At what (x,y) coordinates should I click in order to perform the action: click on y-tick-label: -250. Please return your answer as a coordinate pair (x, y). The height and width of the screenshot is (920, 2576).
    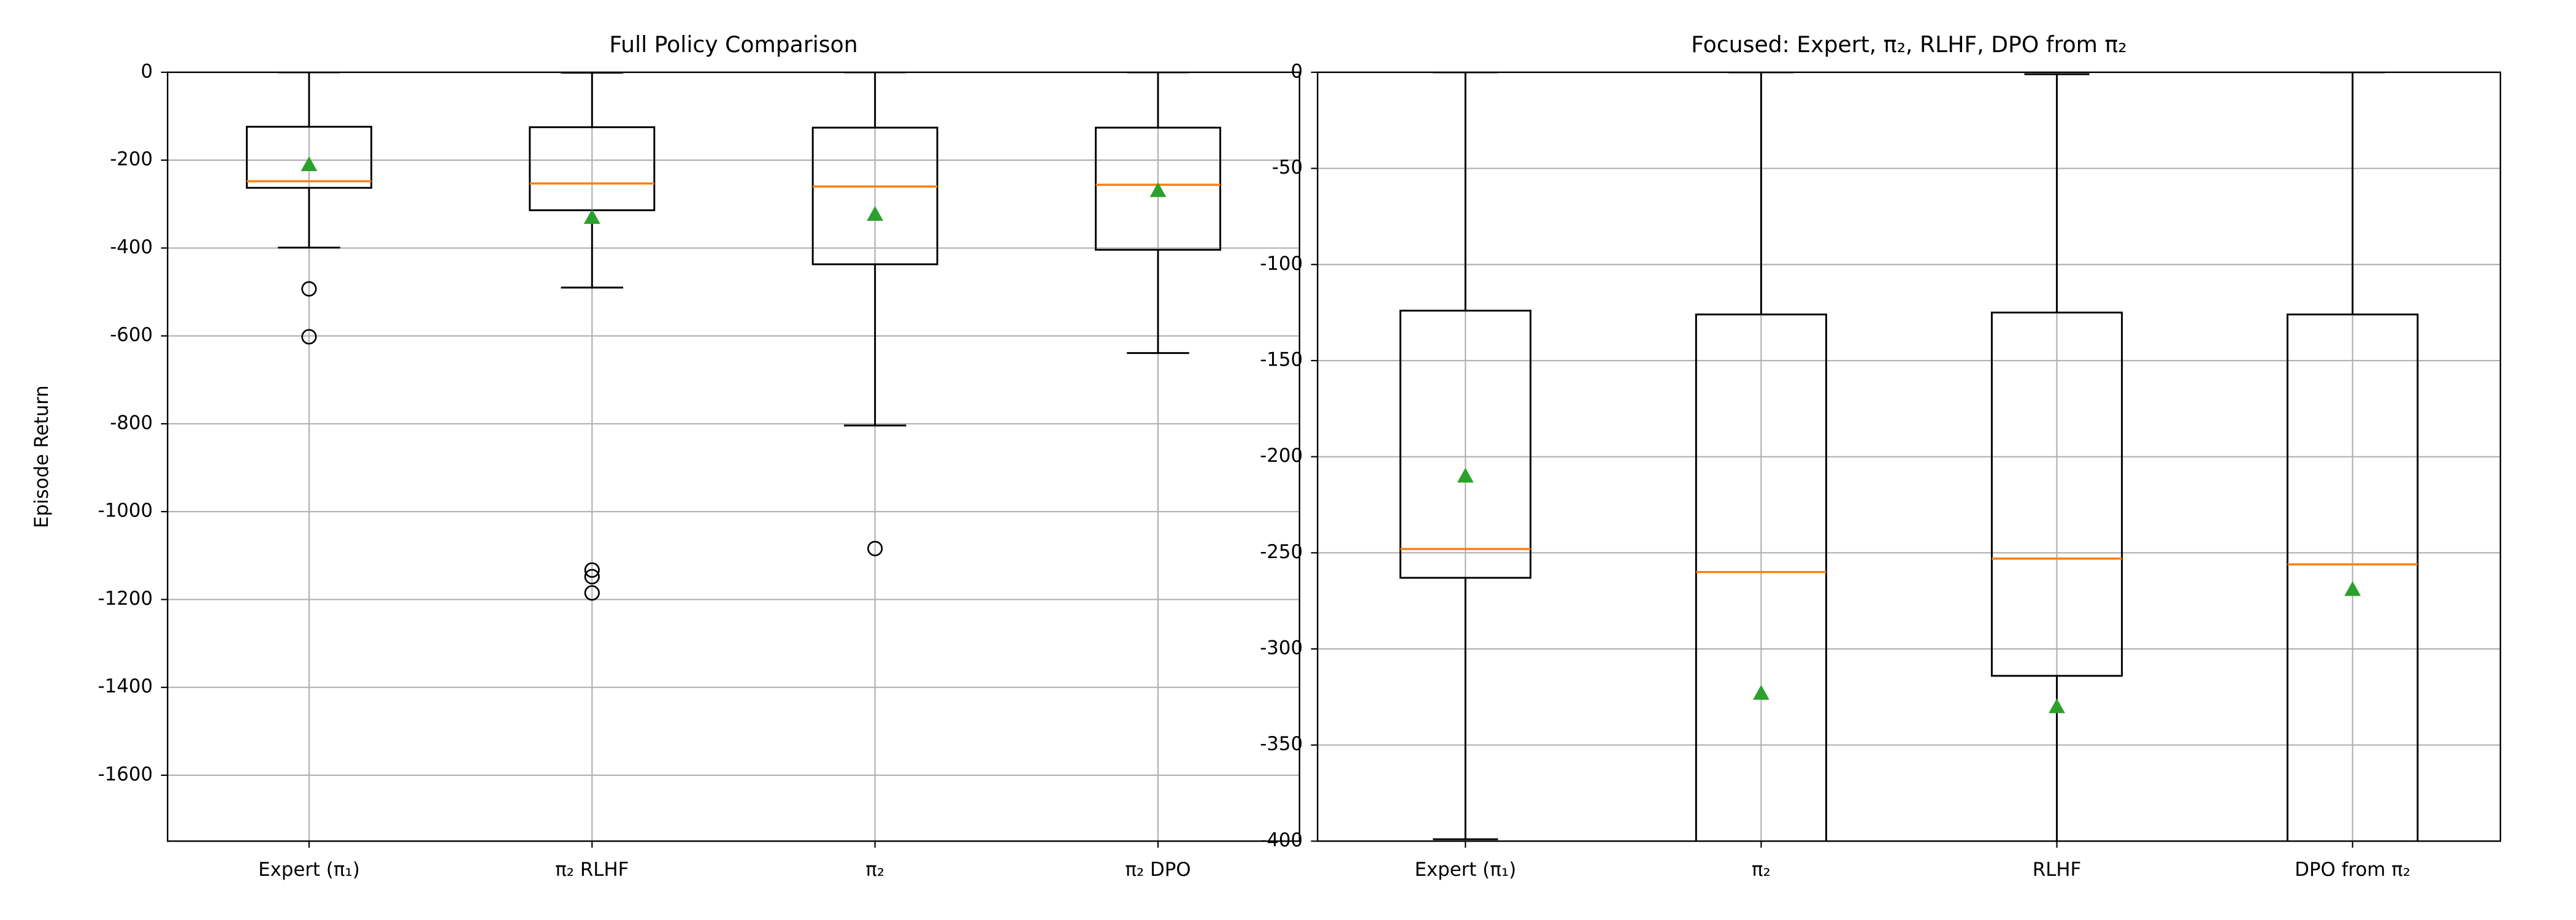
    Looking at the image, I should click on (1281, 552).